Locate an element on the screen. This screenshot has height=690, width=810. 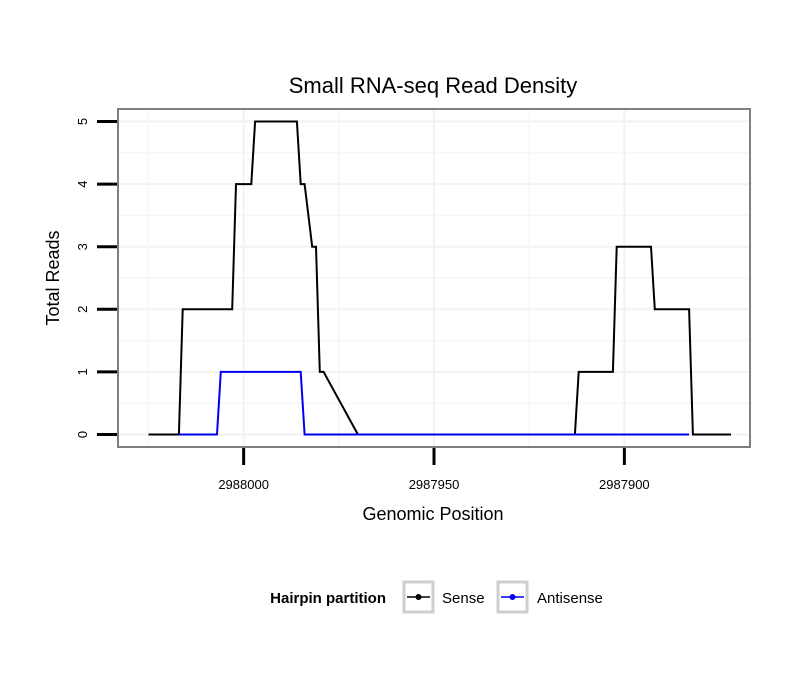
y-axis-title: Total Reads is located at coordinates (53, 277).